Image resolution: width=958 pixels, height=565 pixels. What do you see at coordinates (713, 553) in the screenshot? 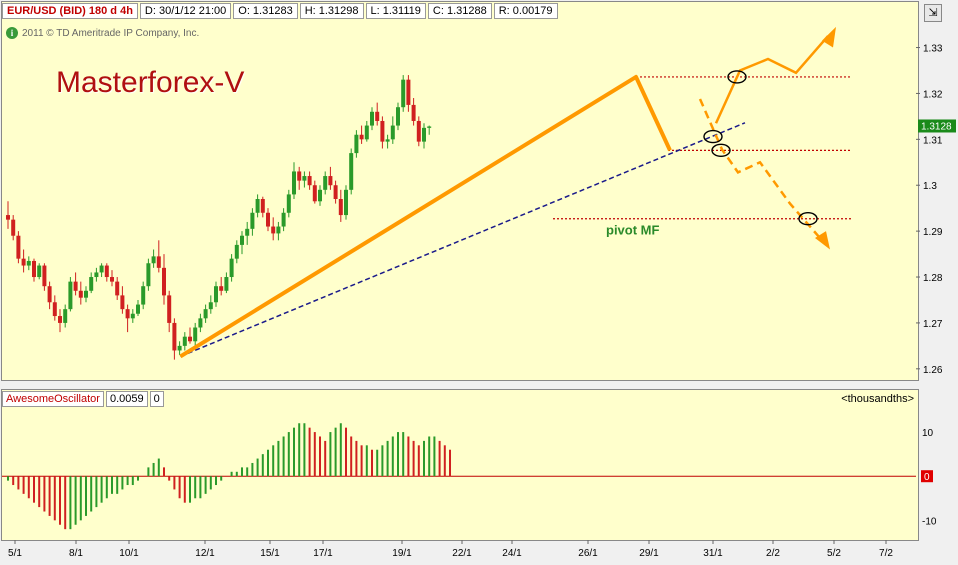
I see `x-axis-label: 31/1` at bounding box center [713, 553].